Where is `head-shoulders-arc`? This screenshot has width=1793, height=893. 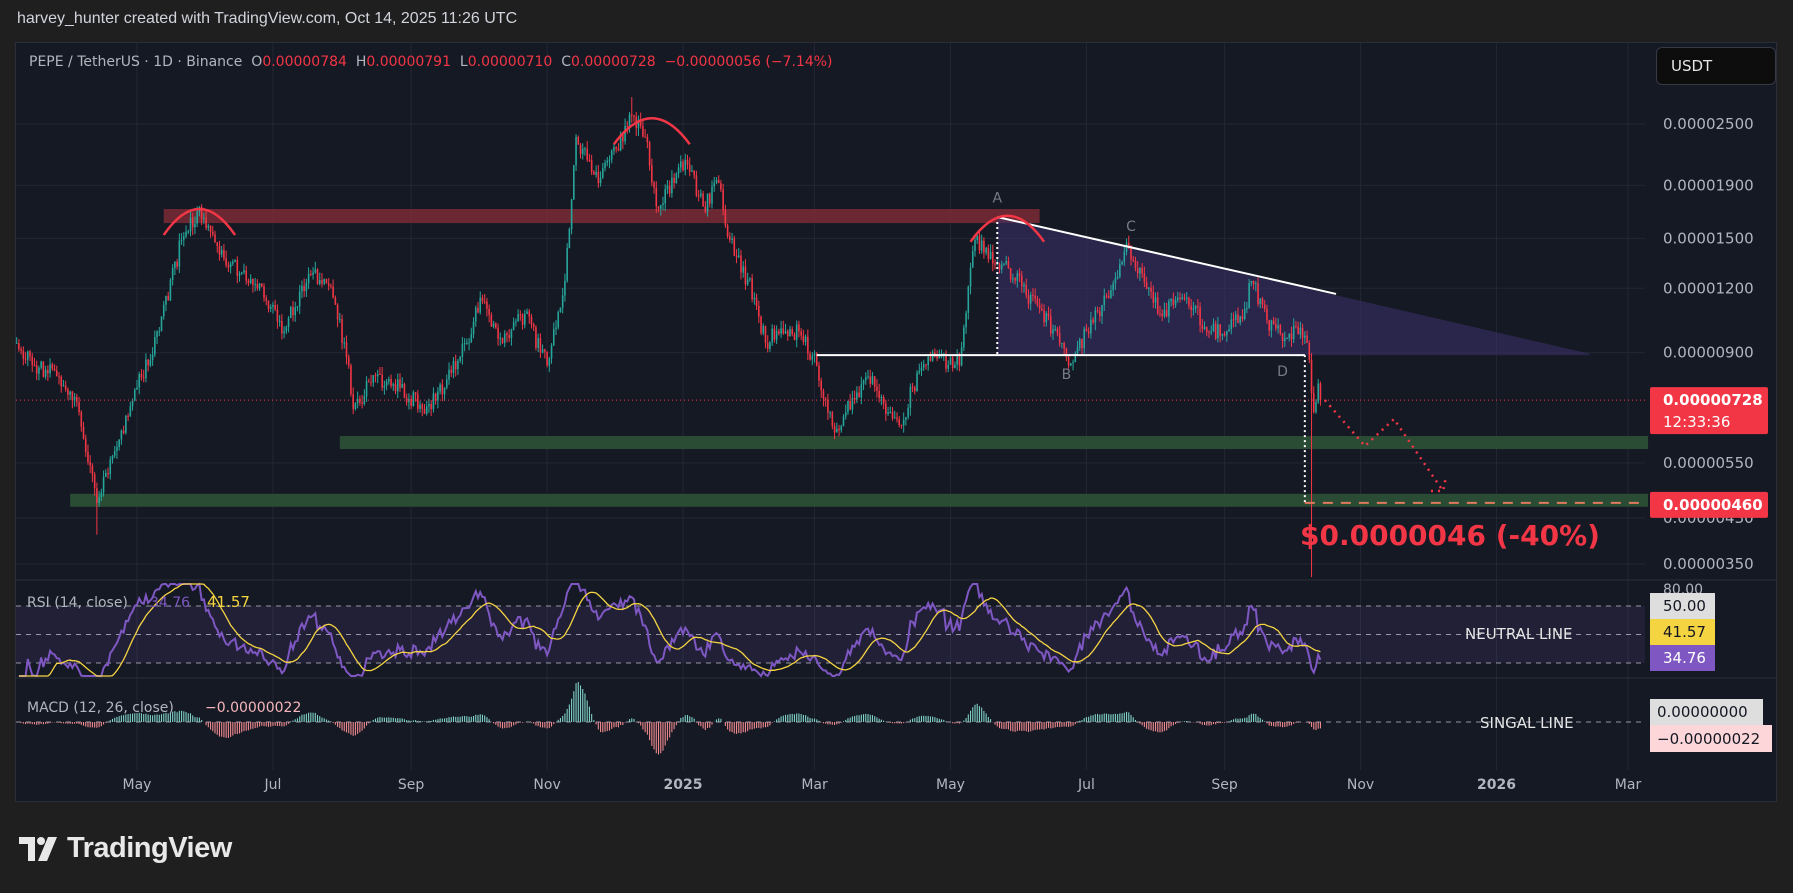 head-shoulders-arc is located at coordinates (651, 131).